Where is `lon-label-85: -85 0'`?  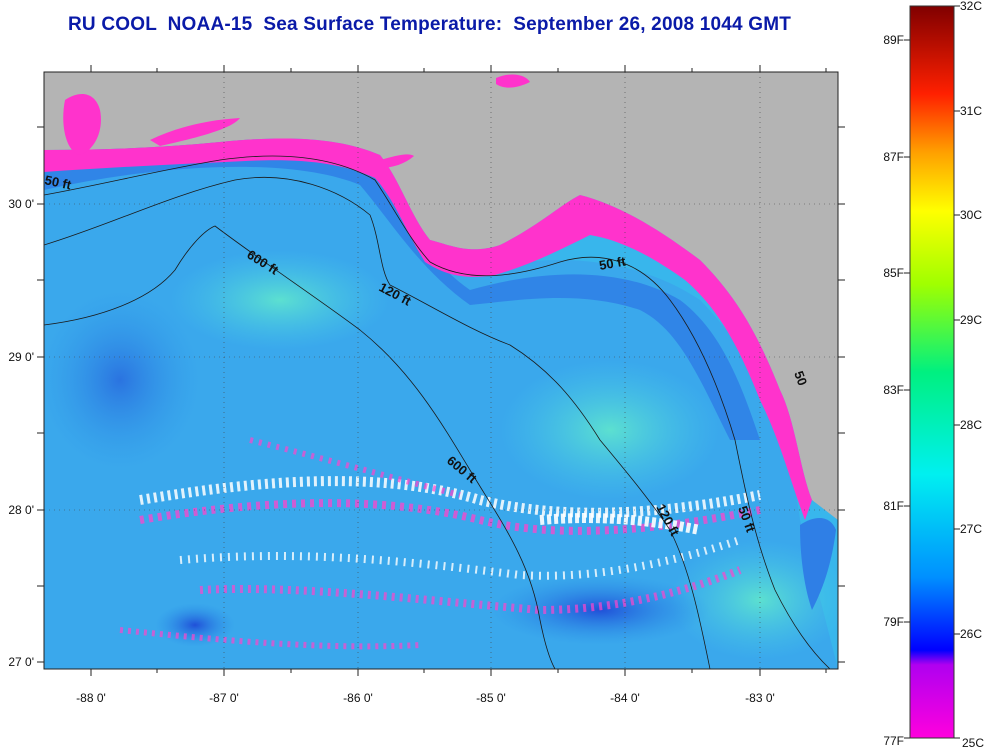
lon-label-85: -85 0' is located at coordinates (491, 698).